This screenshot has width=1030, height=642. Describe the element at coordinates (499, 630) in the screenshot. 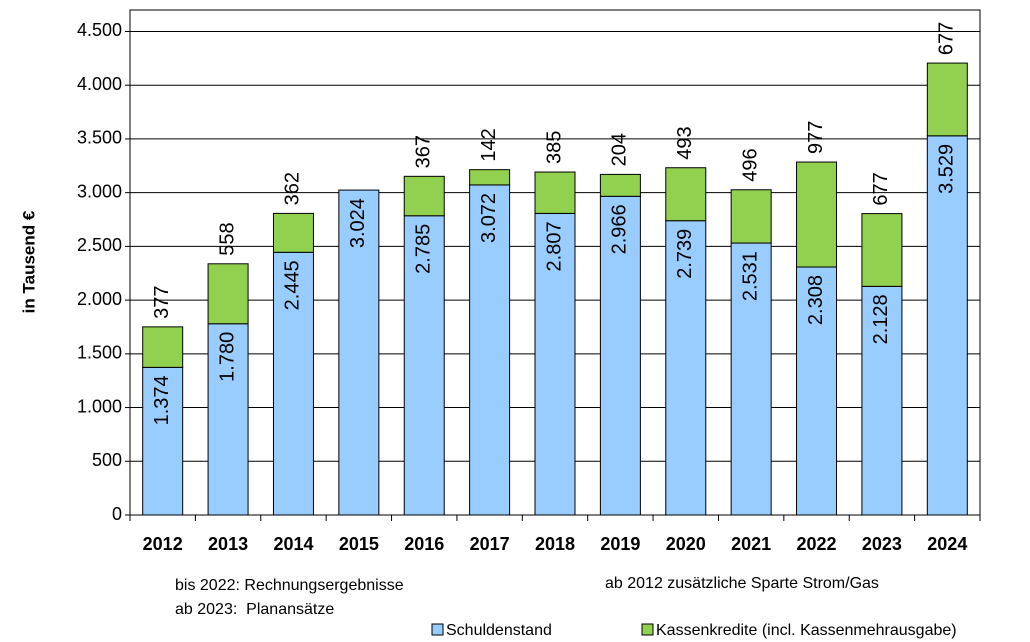

I see `legend-label: Schuldenstand` at that location.